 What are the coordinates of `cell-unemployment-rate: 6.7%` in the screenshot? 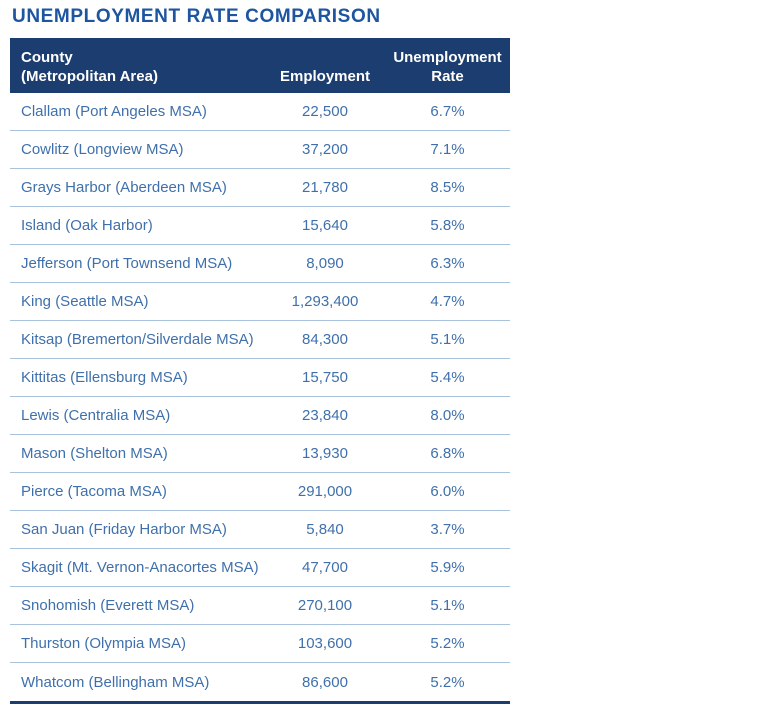 It's located at (447, 111).